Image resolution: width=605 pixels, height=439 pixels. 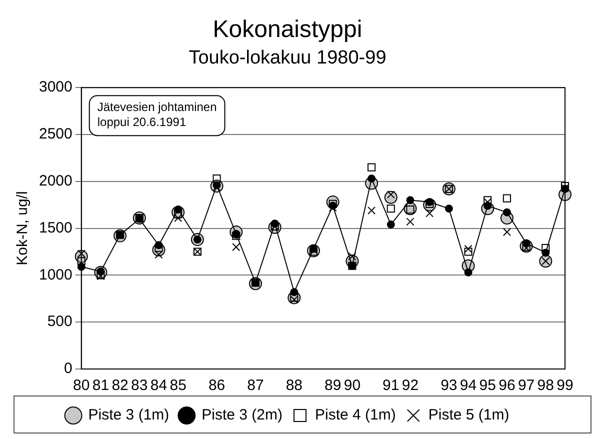 What do you see at coordinates (55, 227) in the screenshot?
I see `y-tick-label: 1500` at bounding box center [55, 227].